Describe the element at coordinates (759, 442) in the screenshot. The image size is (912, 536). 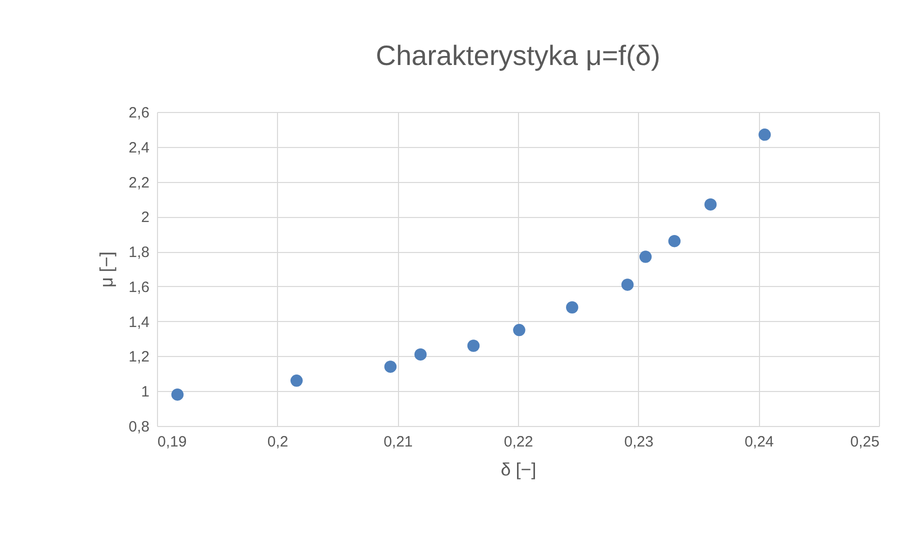
I see `x-tick-label: 0,24` at that location.